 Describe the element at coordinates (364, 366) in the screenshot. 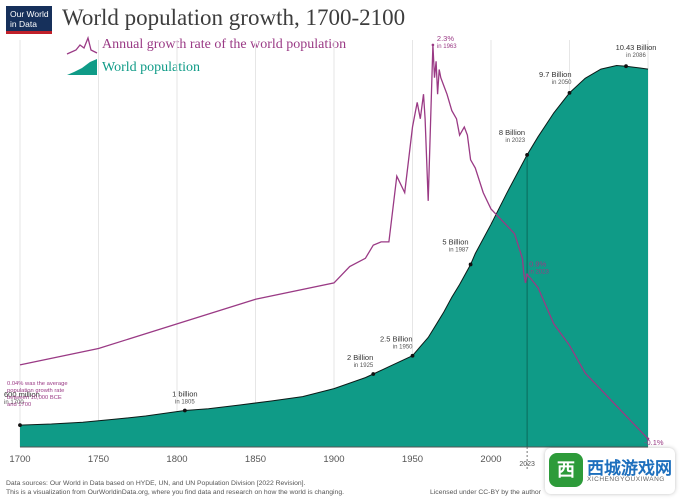

I see `population-annotation-year: in 1925` at that location.